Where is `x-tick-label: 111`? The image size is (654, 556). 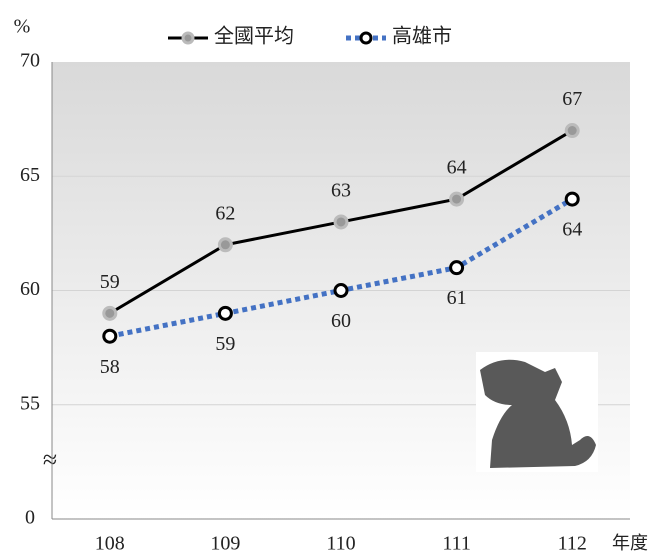 x-tick-label: 111 is located at coordinates (456, 544).